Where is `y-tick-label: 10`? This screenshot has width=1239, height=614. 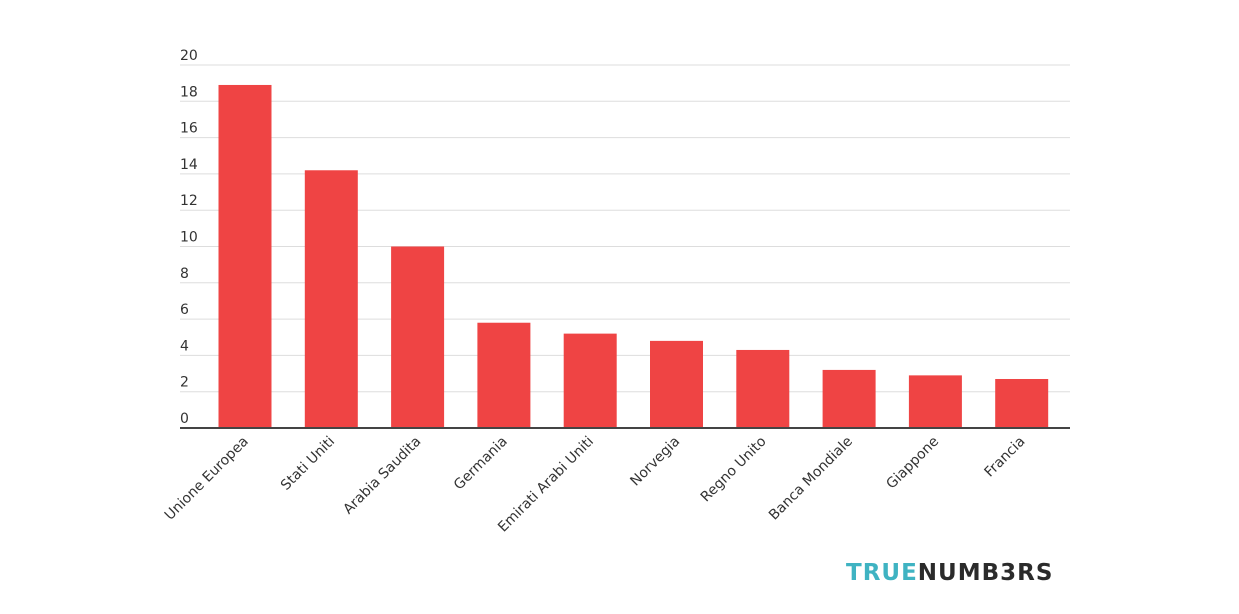 y-tick-label: 10 is located at coordinates (189, 238).